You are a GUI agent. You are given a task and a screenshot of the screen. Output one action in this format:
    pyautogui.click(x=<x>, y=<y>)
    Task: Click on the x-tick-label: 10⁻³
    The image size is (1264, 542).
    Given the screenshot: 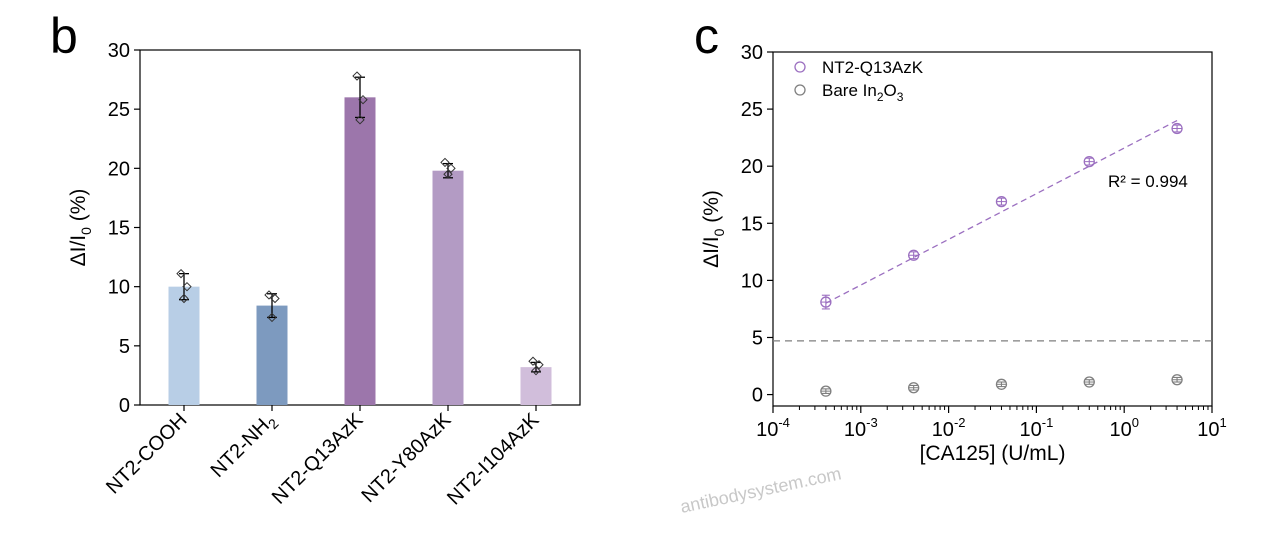 What is the action you would take?
    pyautogui.click(x=861, y=428)
    